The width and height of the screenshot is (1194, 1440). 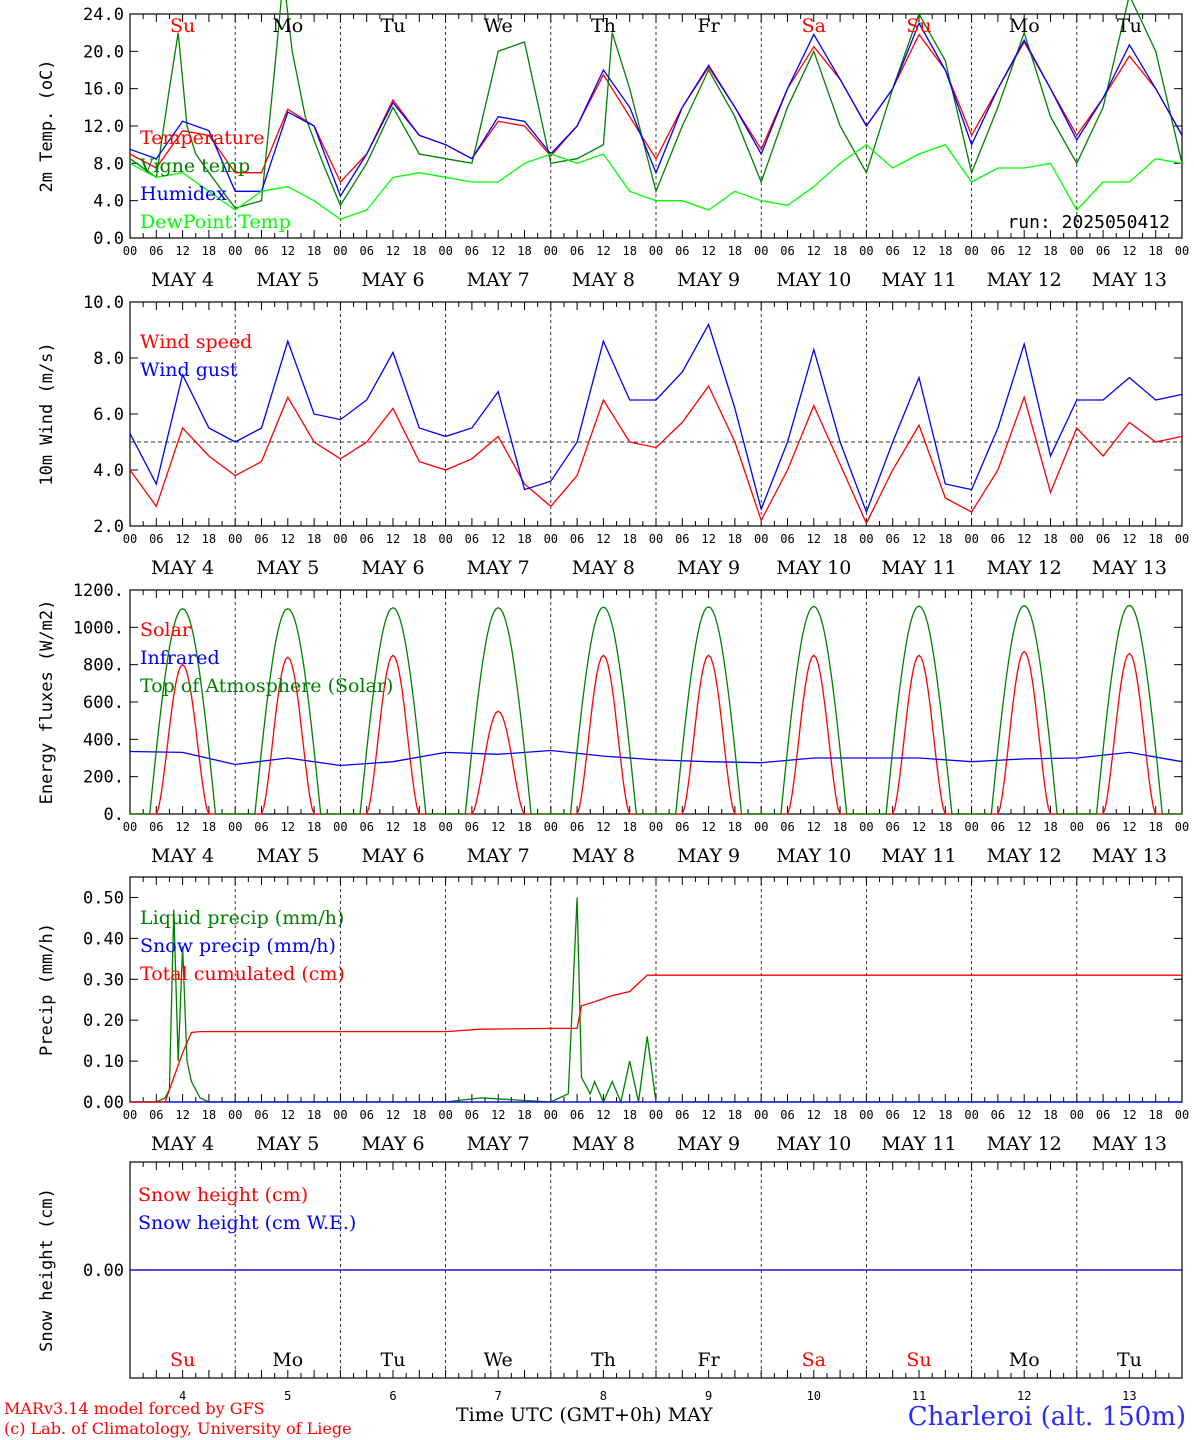 What do you see at coordinates (918, 856) in the screenshot?
I see `date-label: MAY 11` at bounding box center [918, 856].